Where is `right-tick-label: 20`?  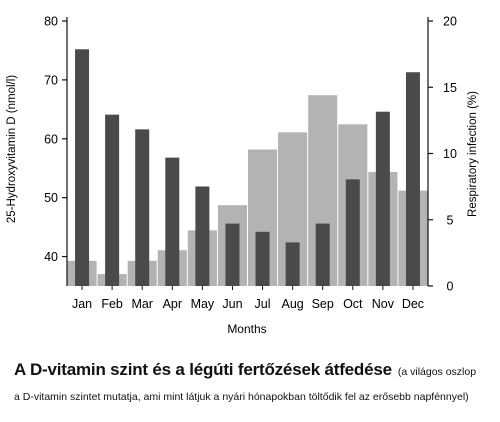
right-tick-label: 20 is located at coordinates (450, 22).